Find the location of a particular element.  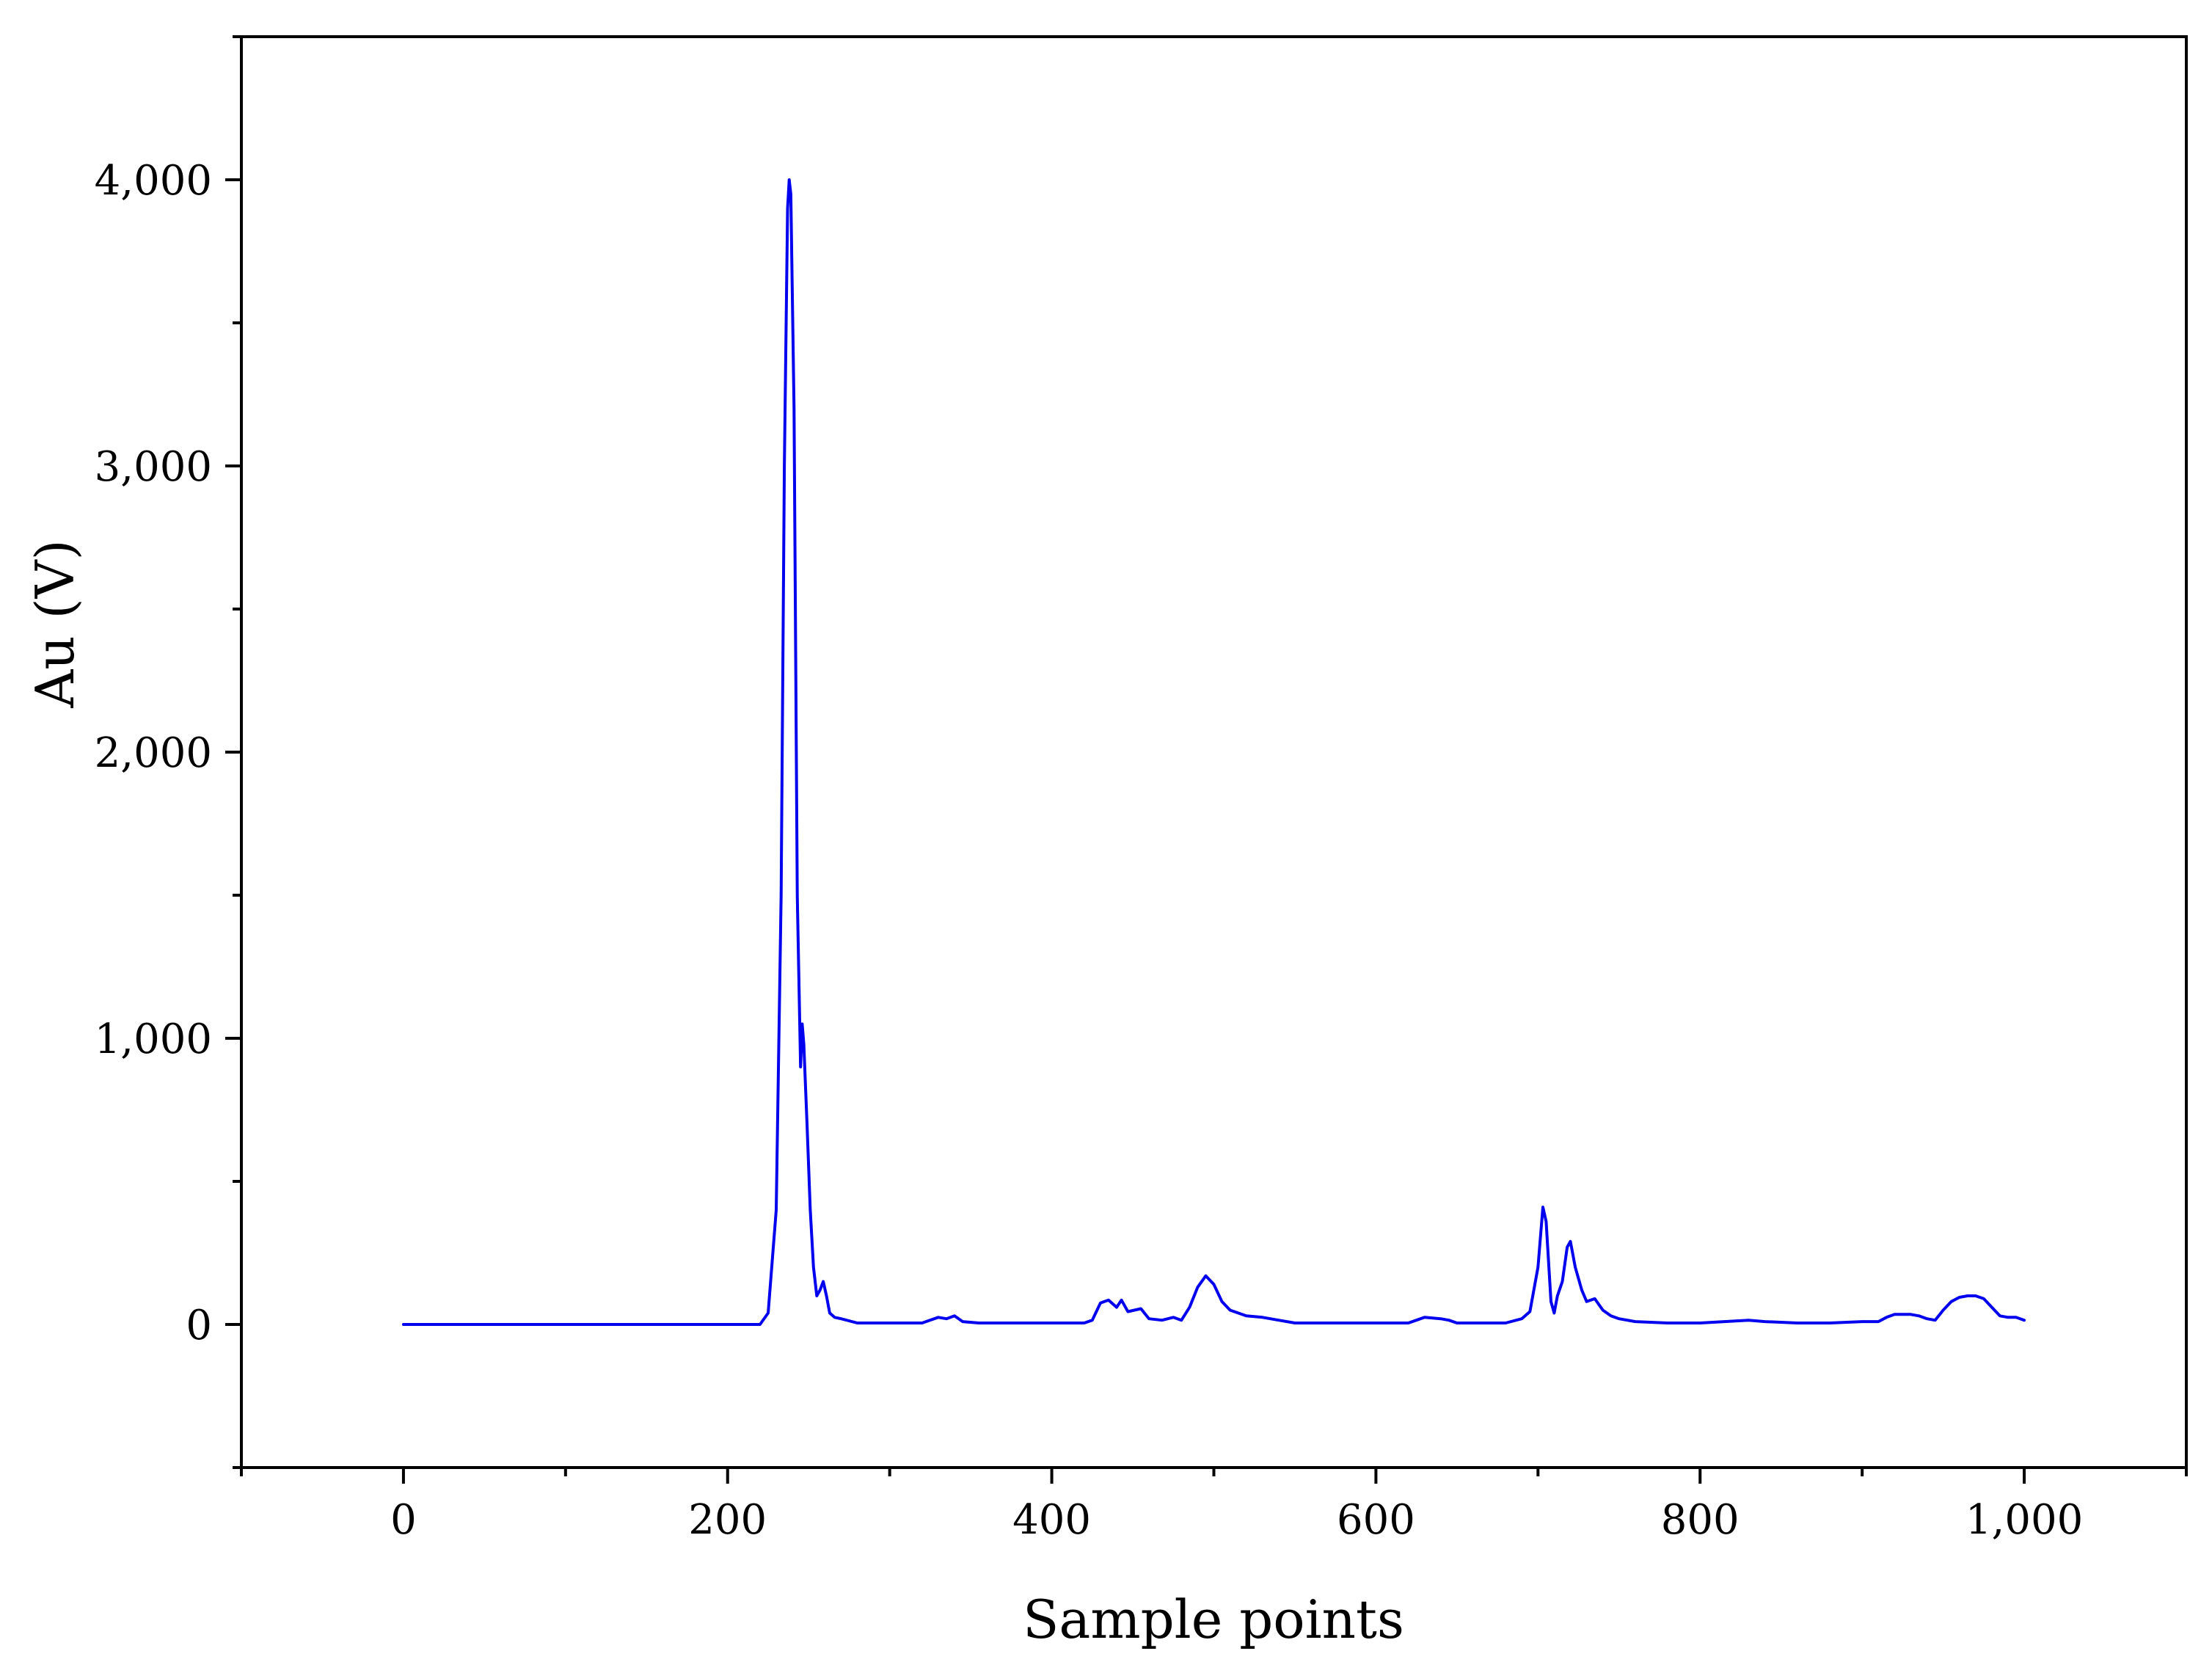

x-tick-label: 0 is located at coordinates (404, 1520).